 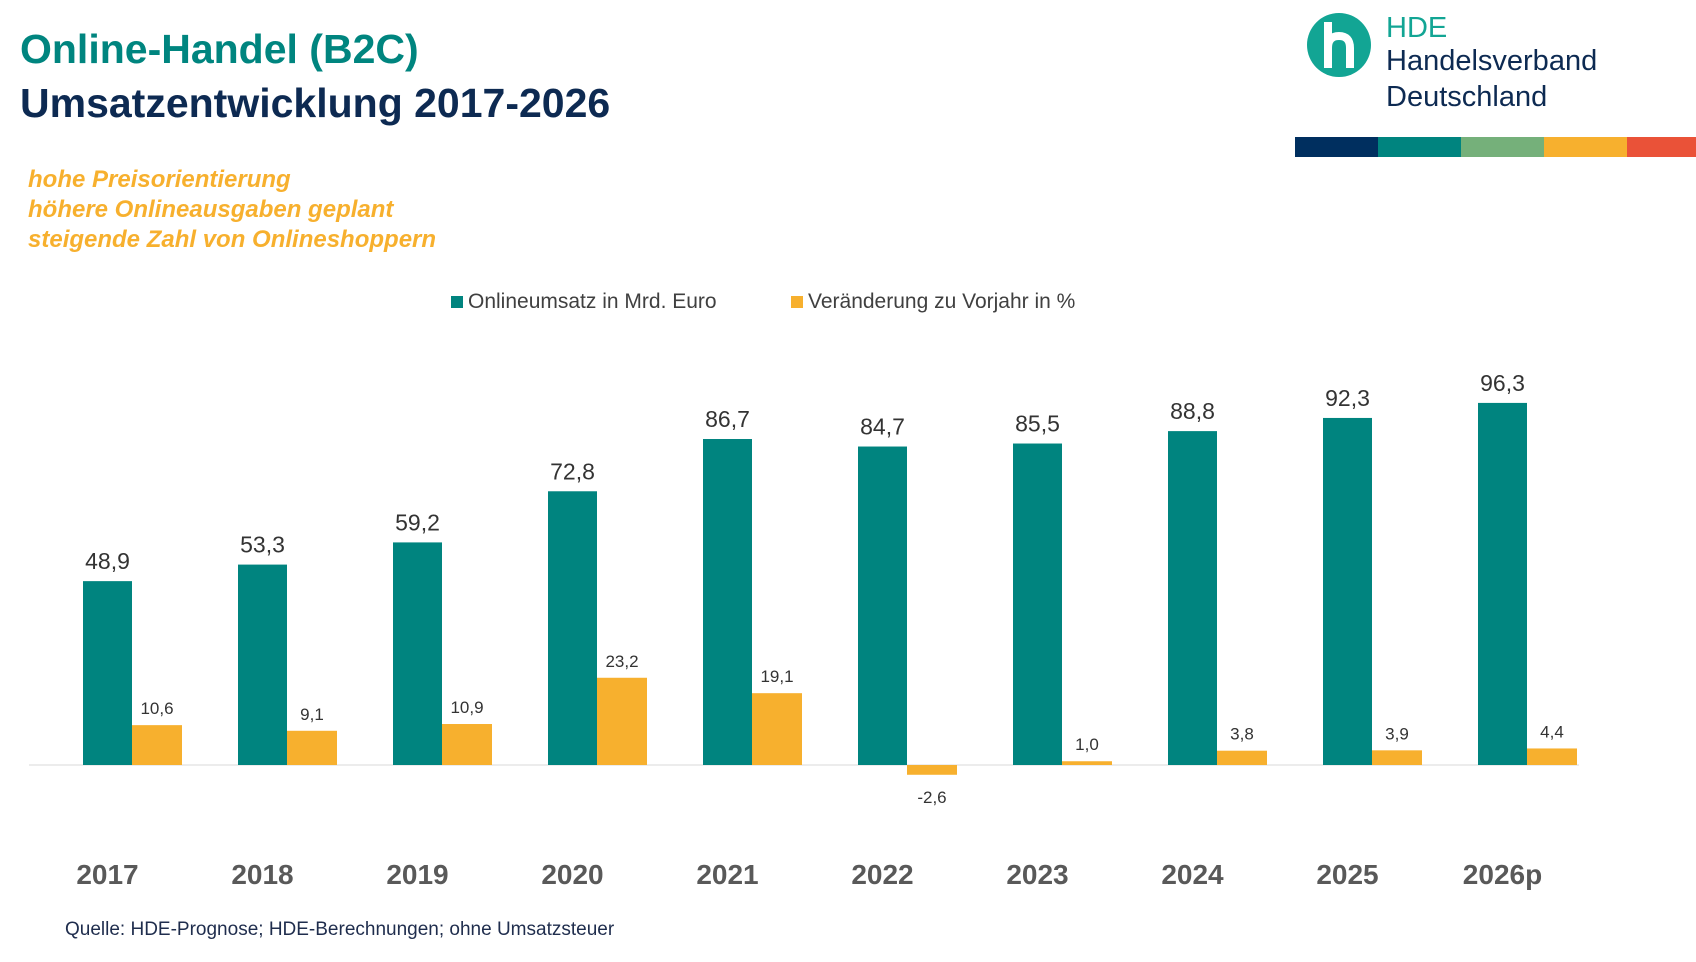 I want to click on hde-logo-icon, so click(x=1339, y=45).